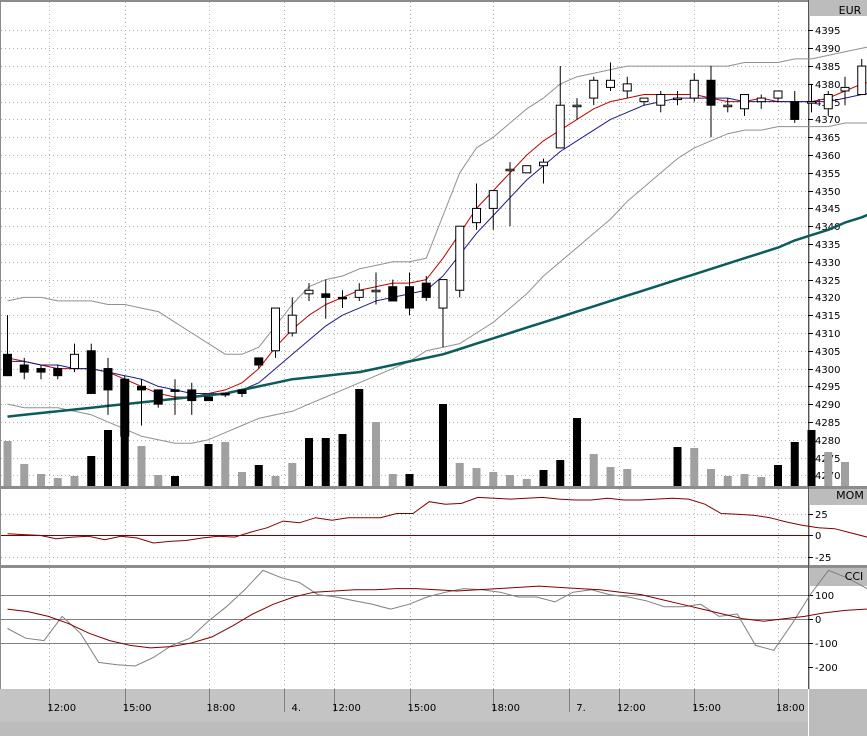 This screenshot has height=736, width=867. I want to click on price-tick-label: 4340, so click(827, 227).